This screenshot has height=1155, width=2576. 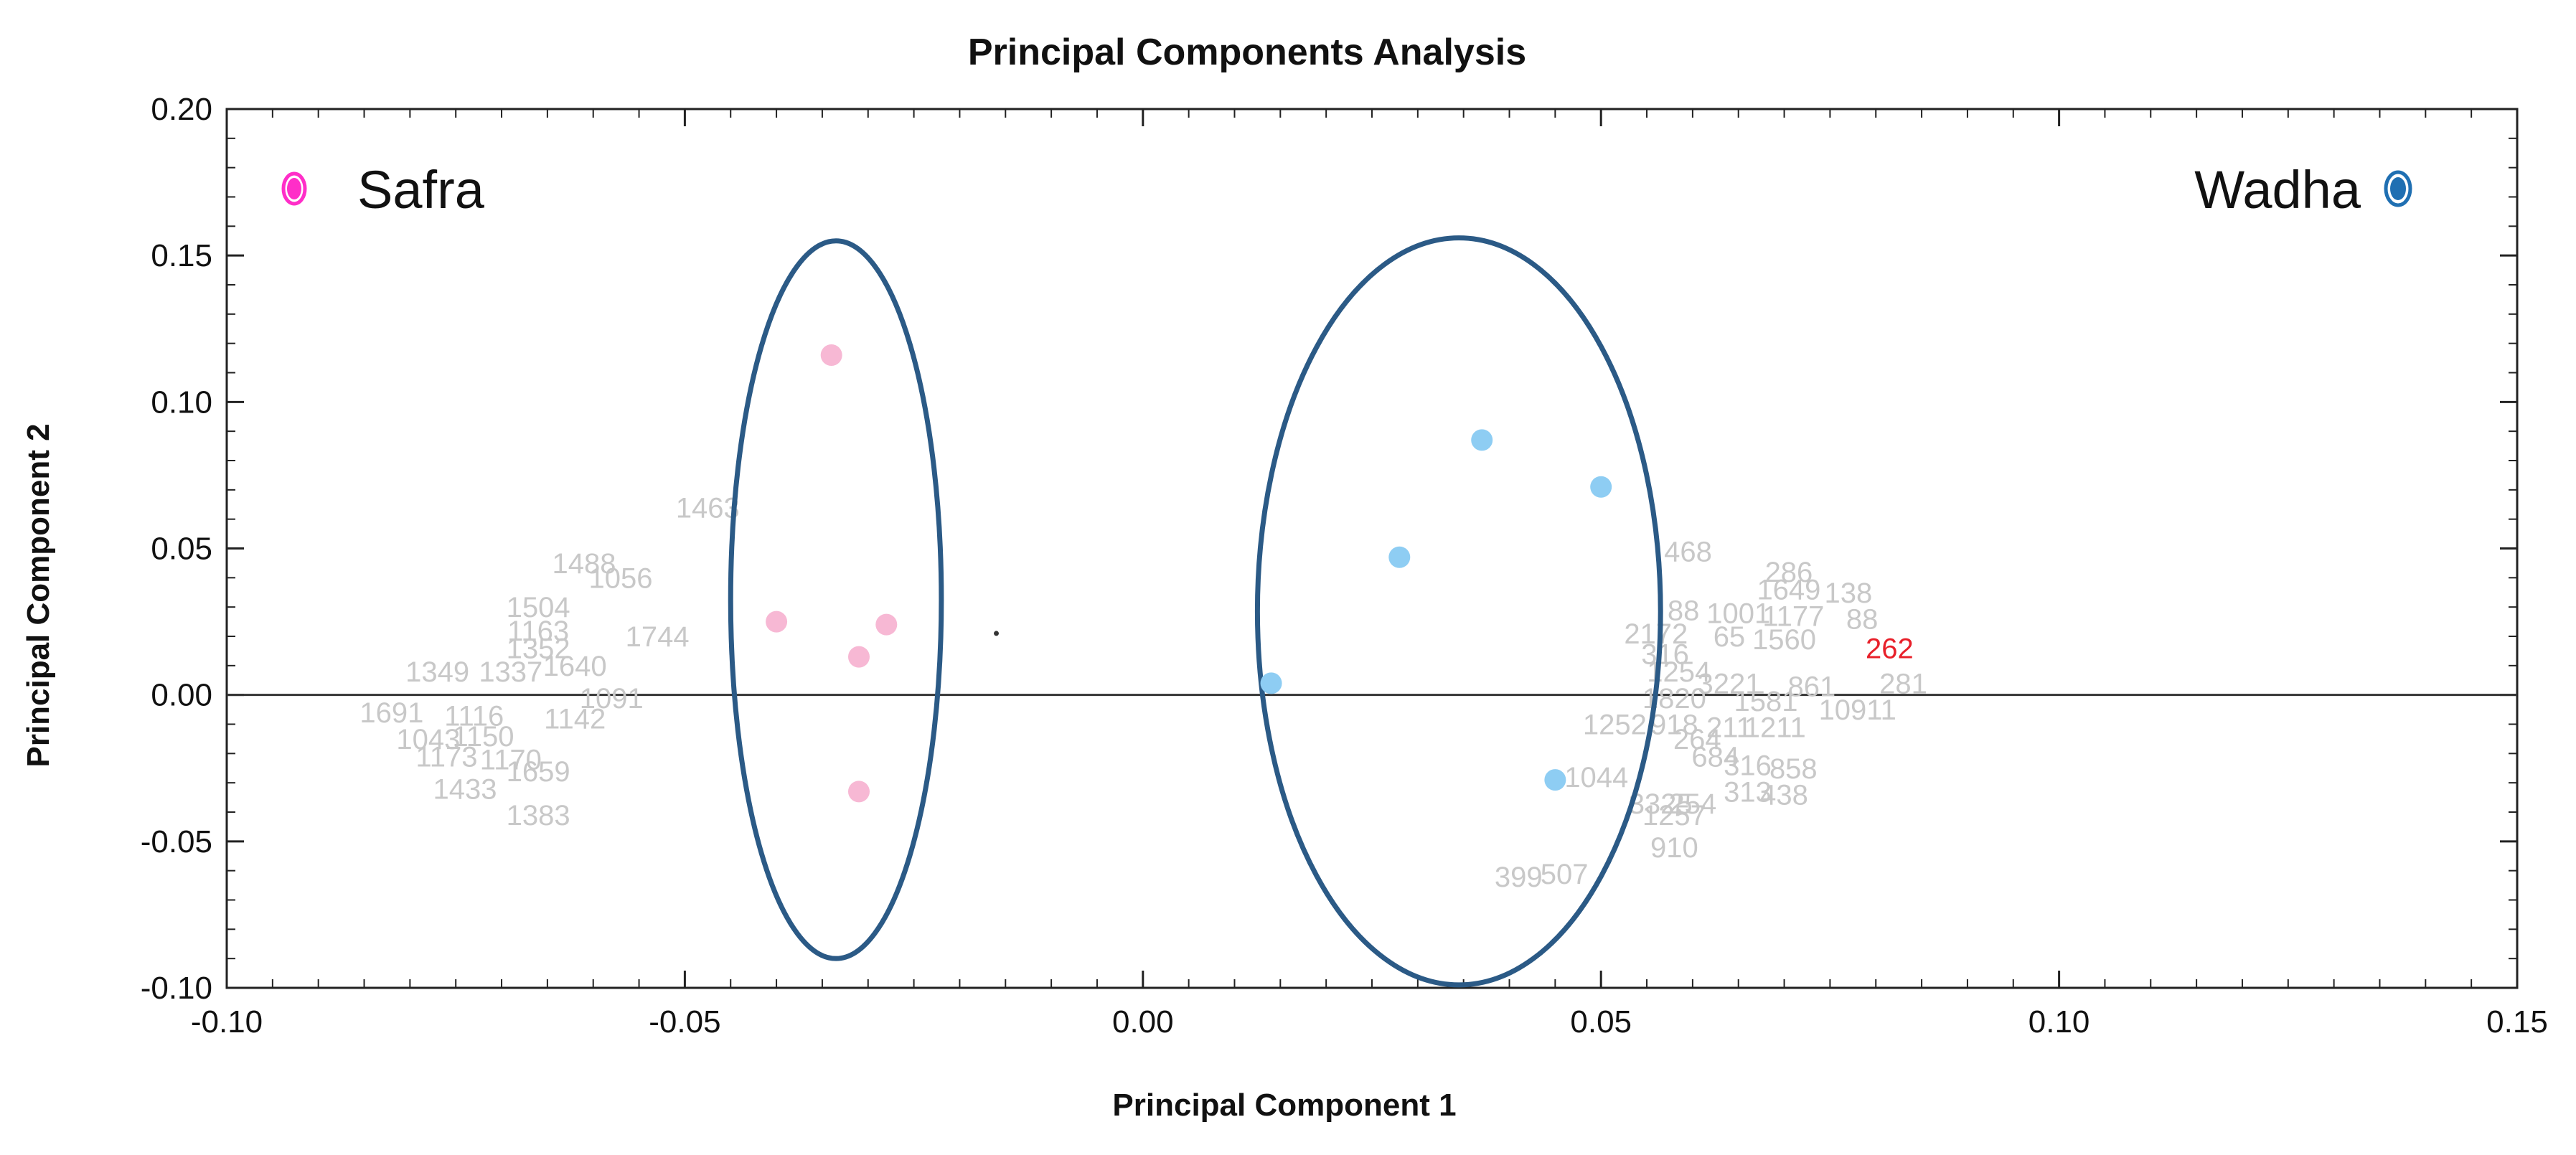 What do you see at coordinates (1789, 572) in the screenshot?
I see `variable-label: 286` at bounding box center [1789, 572].